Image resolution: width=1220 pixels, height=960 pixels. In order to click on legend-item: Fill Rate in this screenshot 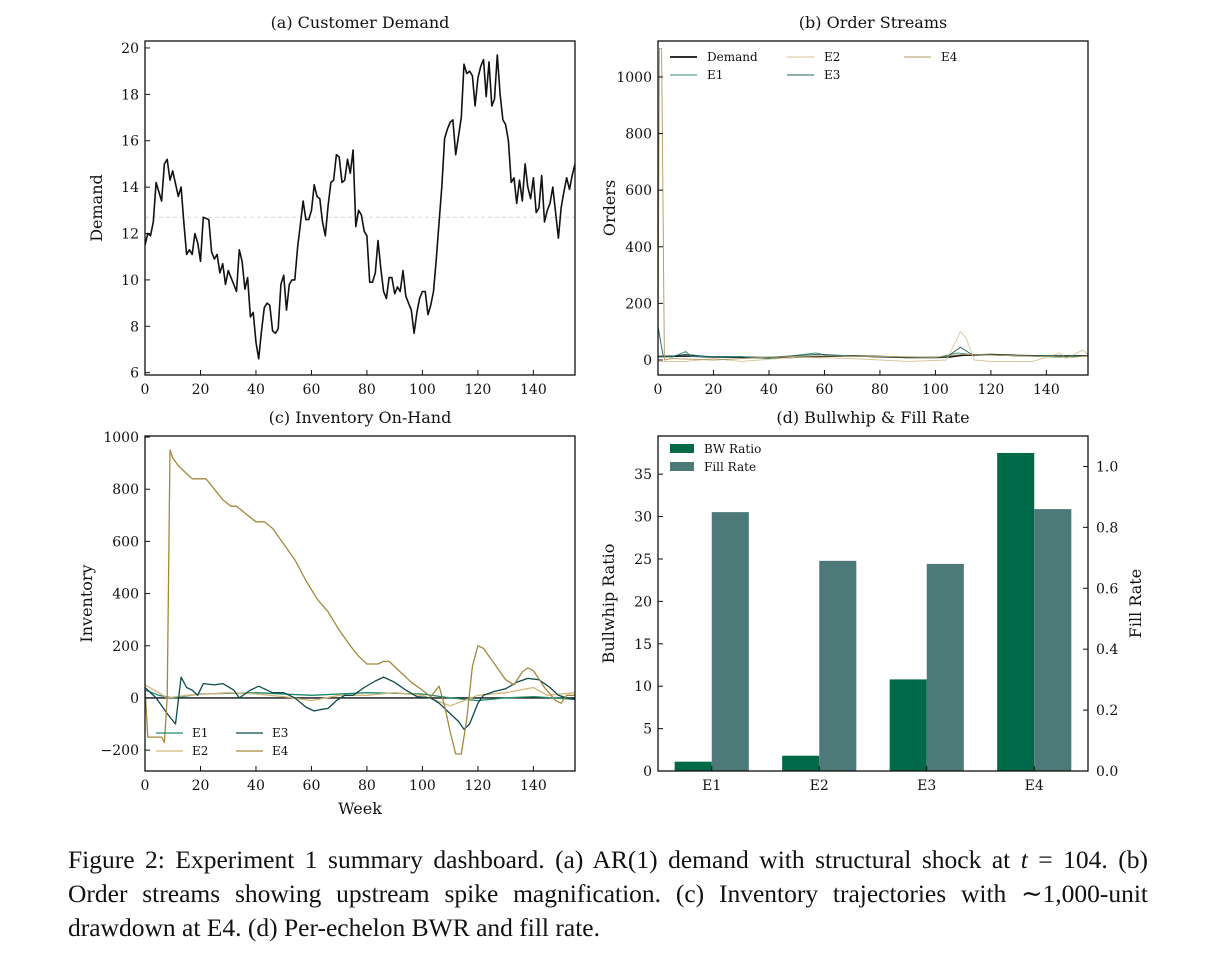, I will do `click(713, 467)`.